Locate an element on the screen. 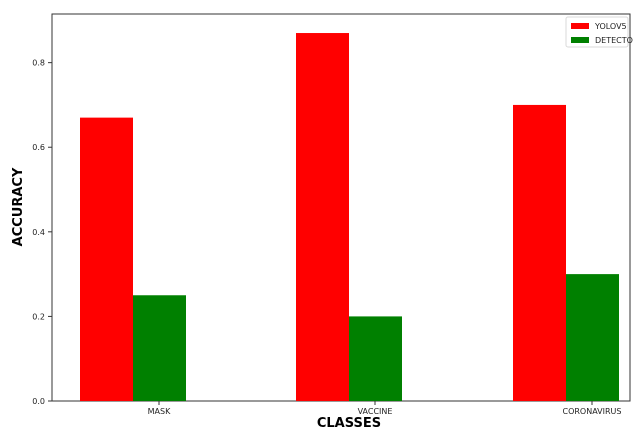 The width and height of the screenshot is (643, 430). y-tick-label: 0.8 is located at coordinates (38, 63).